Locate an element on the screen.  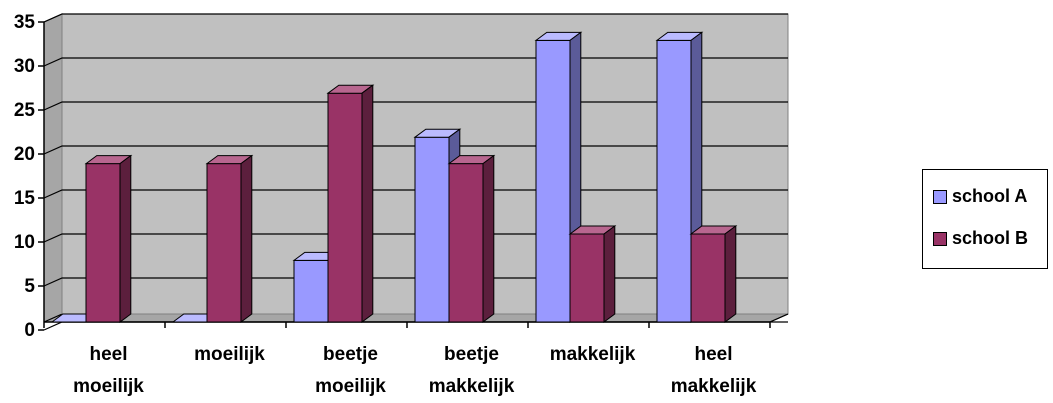
y-tick-label: 35 is located at coordinates (25, 22).